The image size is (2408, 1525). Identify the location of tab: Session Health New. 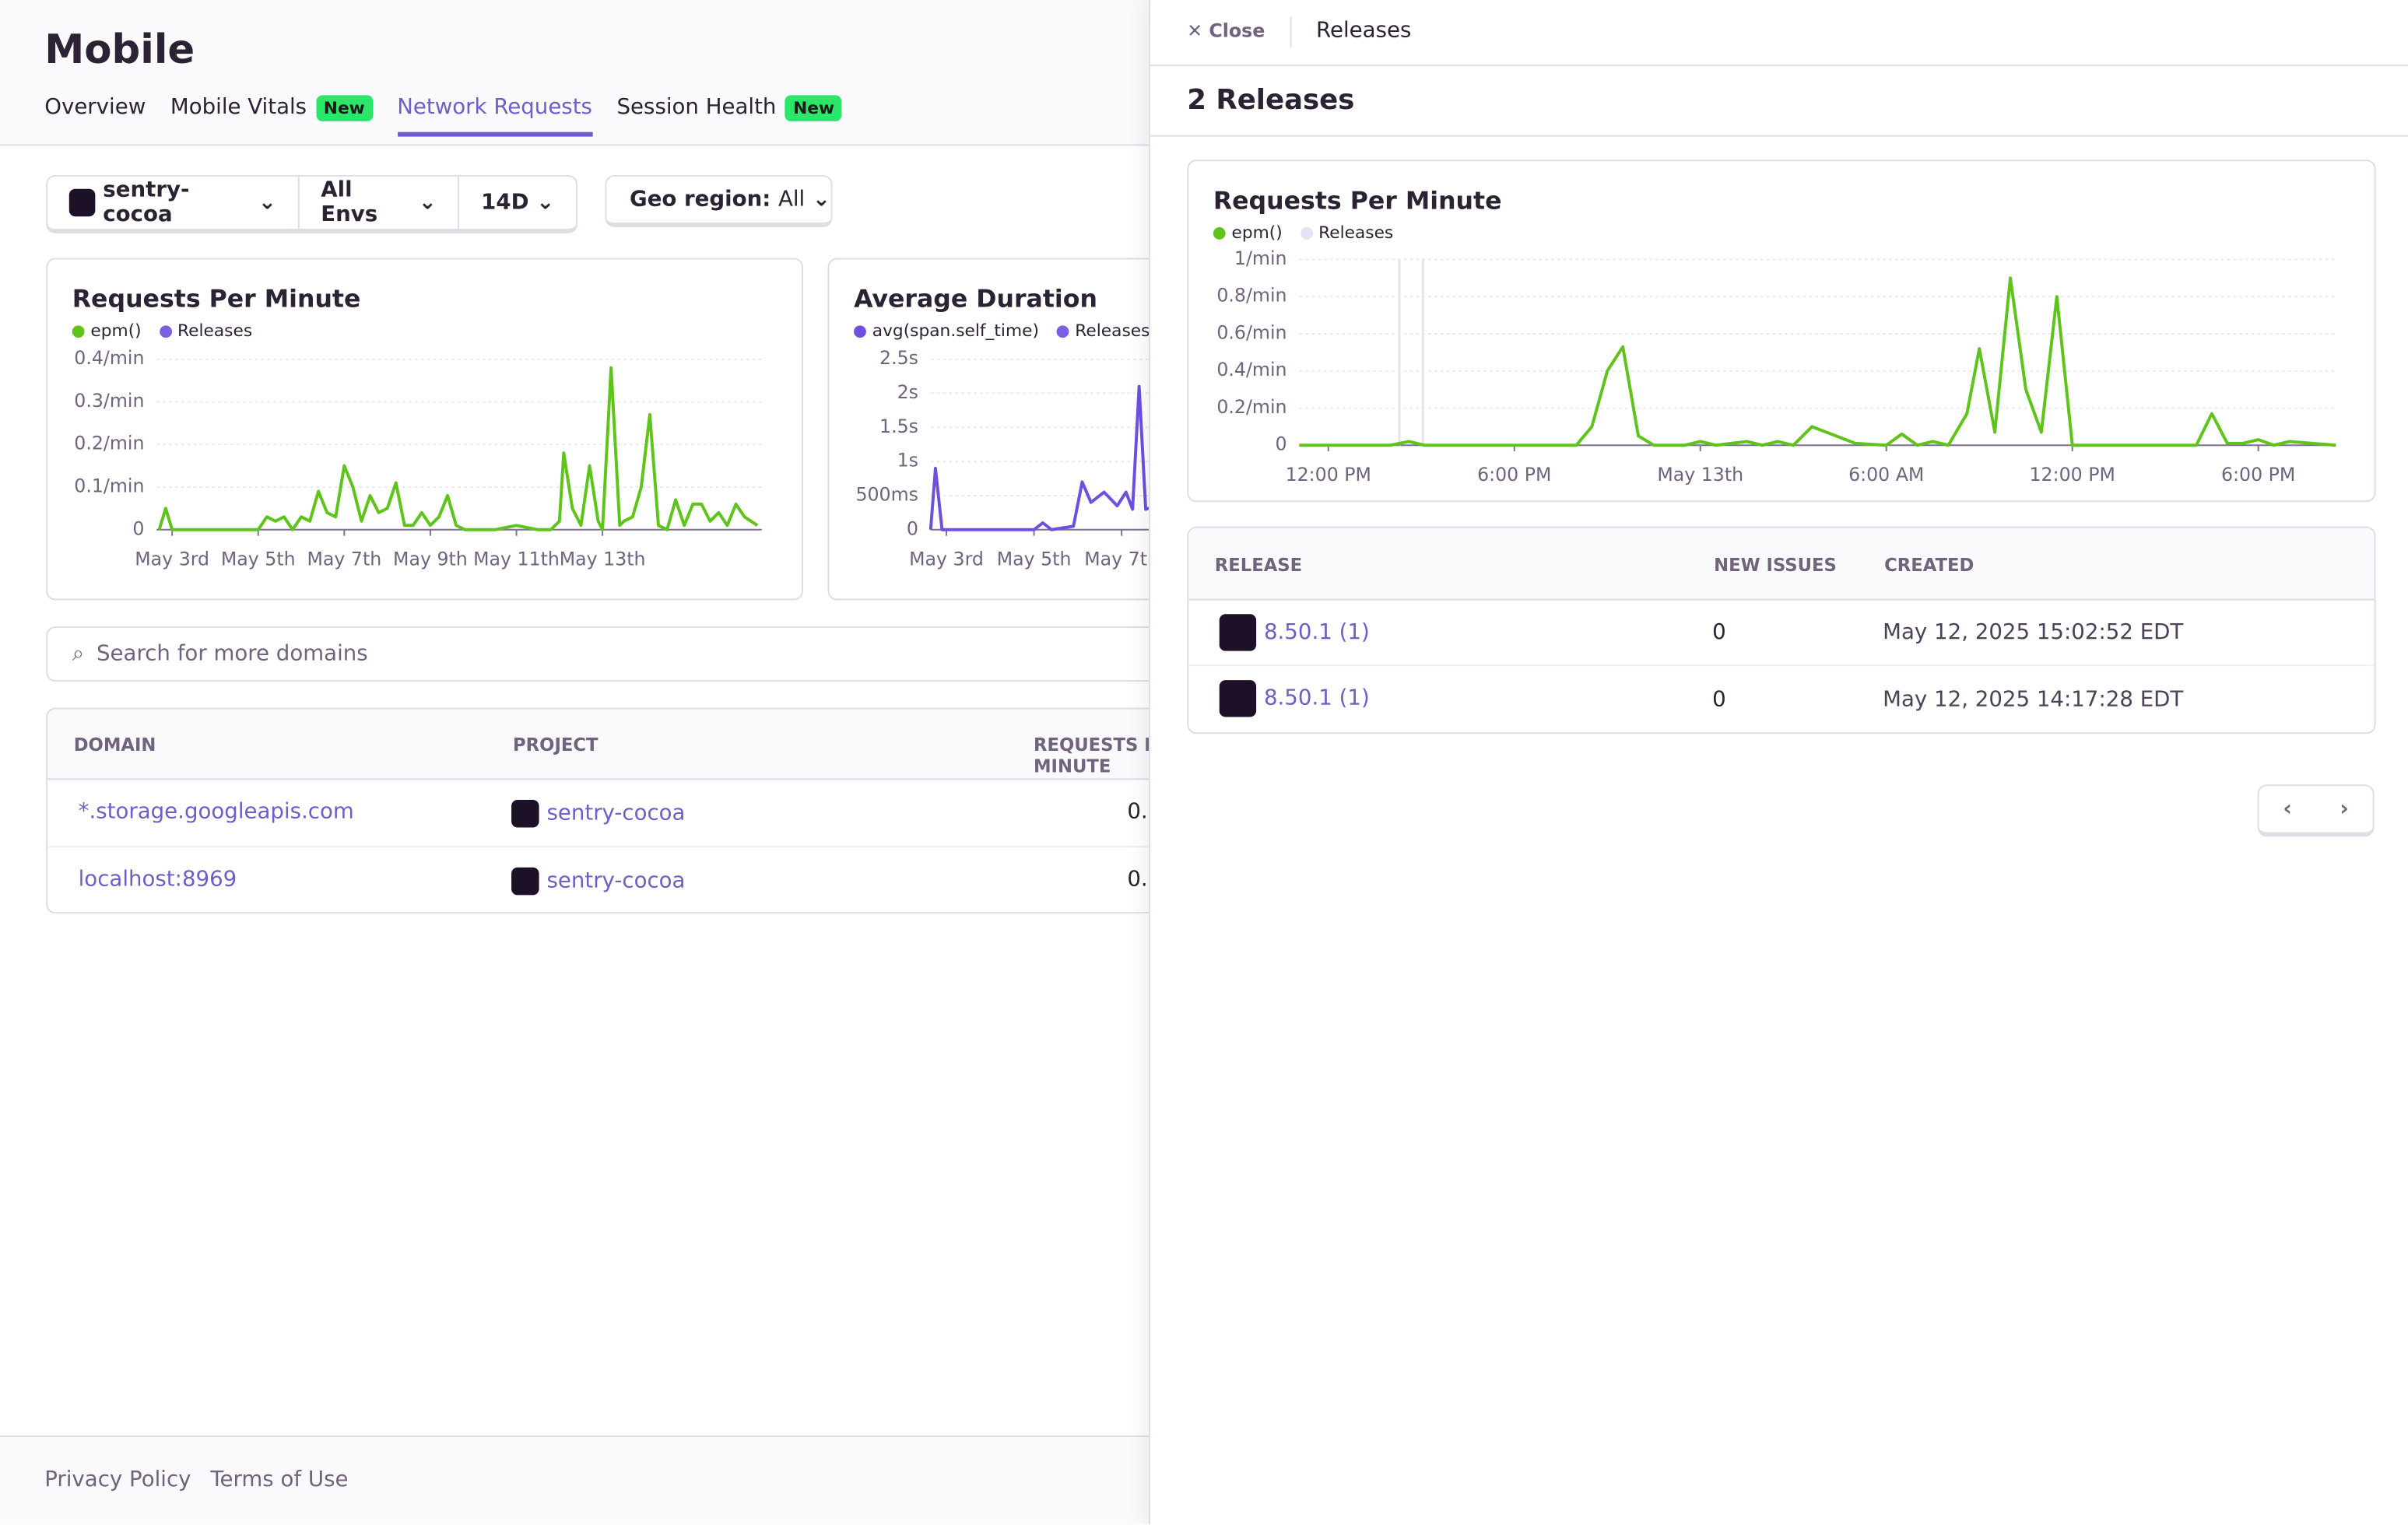
(730, 115).